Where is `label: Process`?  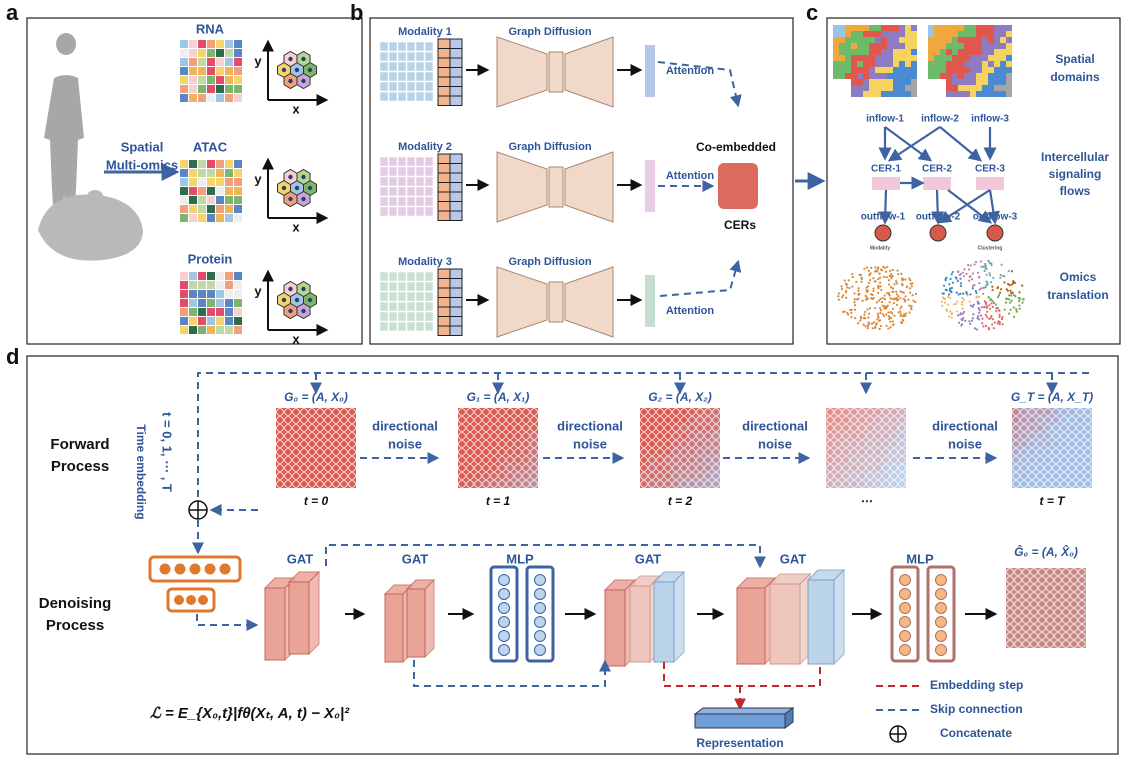
label: Process is located at coordinates (80, 466).